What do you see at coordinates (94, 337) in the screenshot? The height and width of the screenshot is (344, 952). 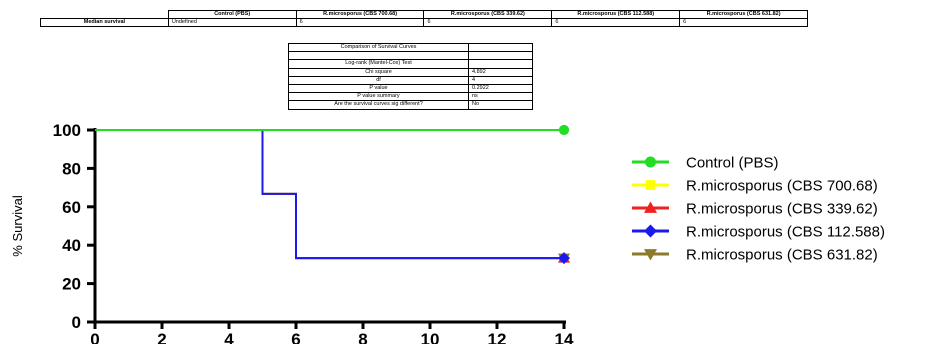 I see `x-tick-label: 0` at bounding box center [94, 337].